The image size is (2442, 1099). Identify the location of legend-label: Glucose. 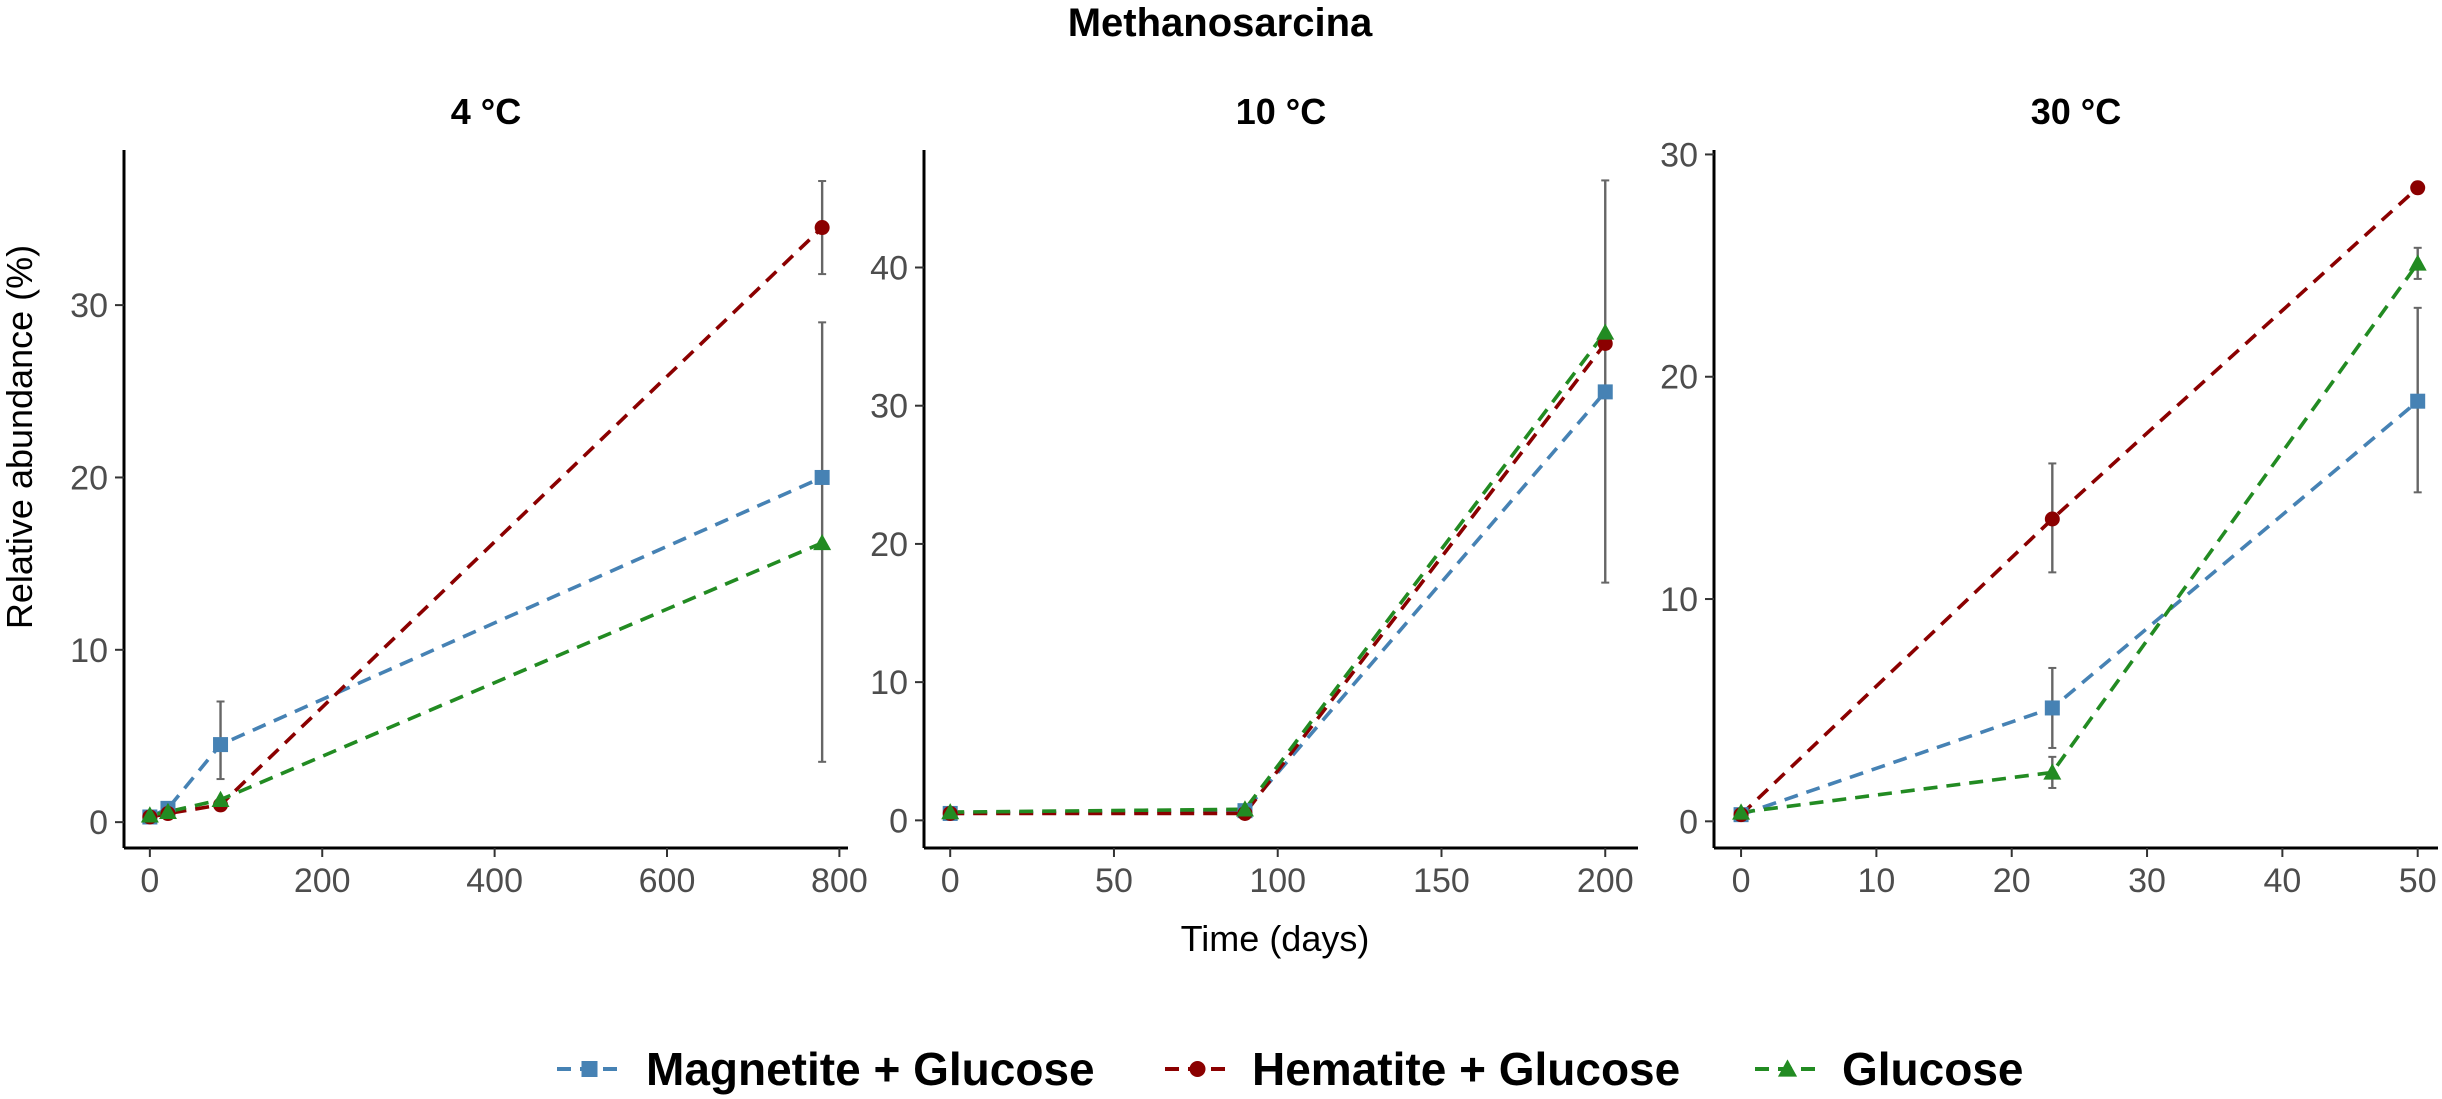
(1933, 1069).